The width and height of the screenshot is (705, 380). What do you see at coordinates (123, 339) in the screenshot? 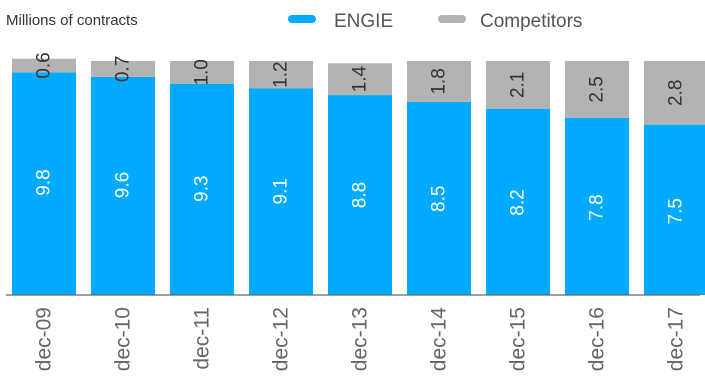
I see `x-tick-label-dec-10: dec-10` at bounding box center [123, 339].